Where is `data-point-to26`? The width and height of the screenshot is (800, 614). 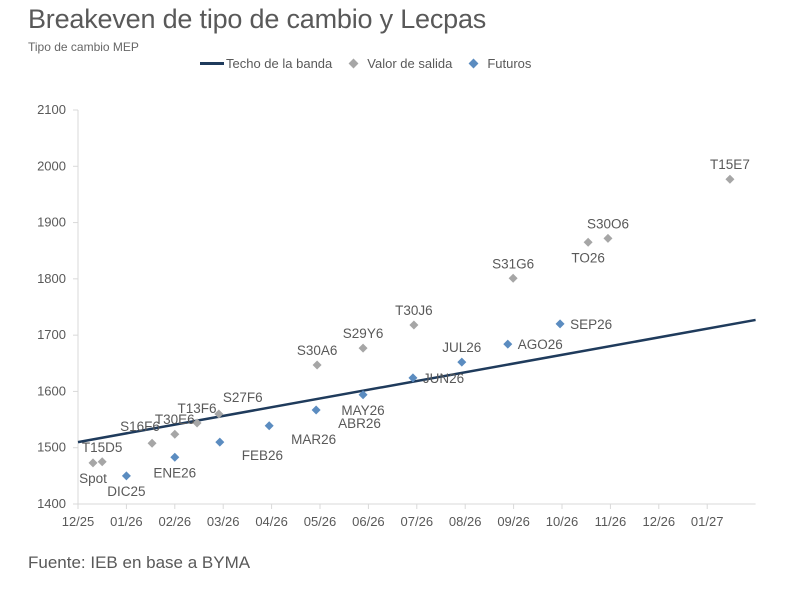 data-point-to26 is located at coordinates (588, 242).